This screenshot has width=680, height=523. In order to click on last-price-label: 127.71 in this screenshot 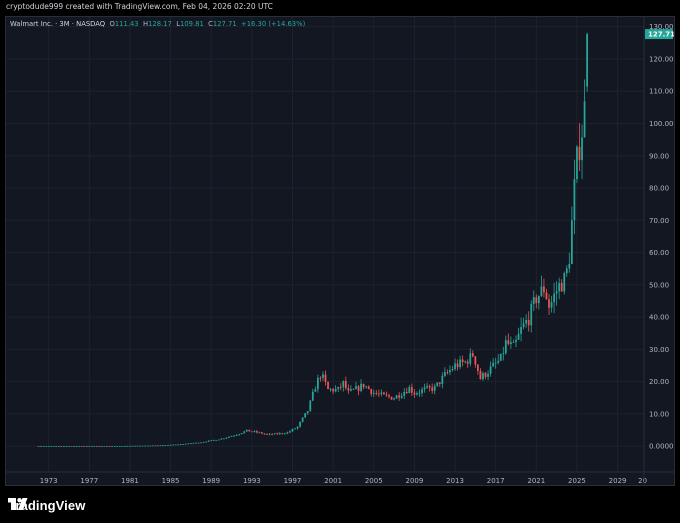, I will do `click(661, 35)`.